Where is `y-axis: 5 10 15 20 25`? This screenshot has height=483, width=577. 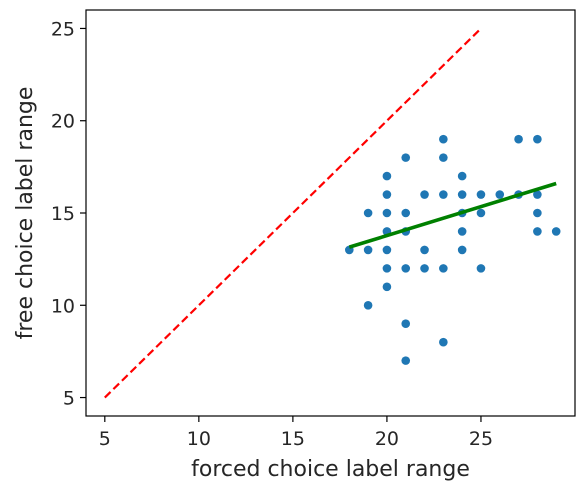
y-axis: 5 10 15 20 25 is located at coordinates (68, 213).